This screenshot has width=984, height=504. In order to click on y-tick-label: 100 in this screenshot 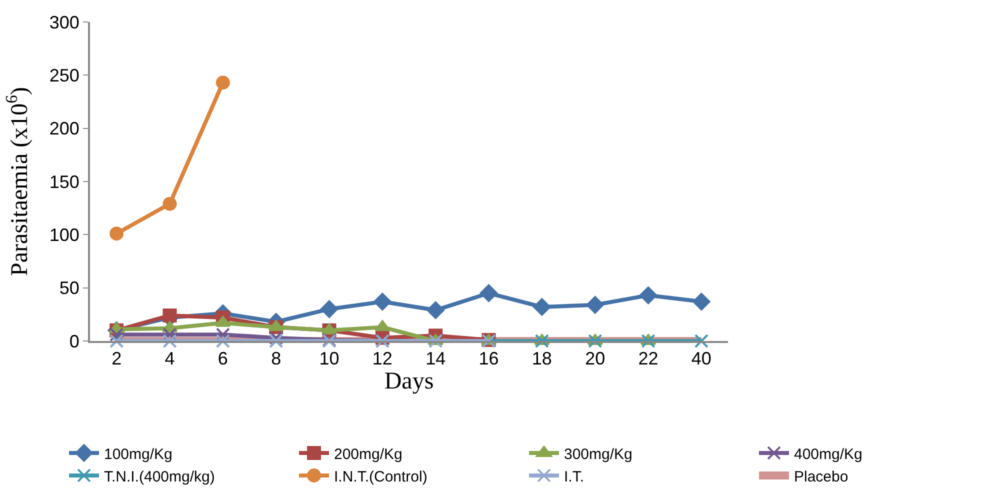, I will do `click(64, 234)`.